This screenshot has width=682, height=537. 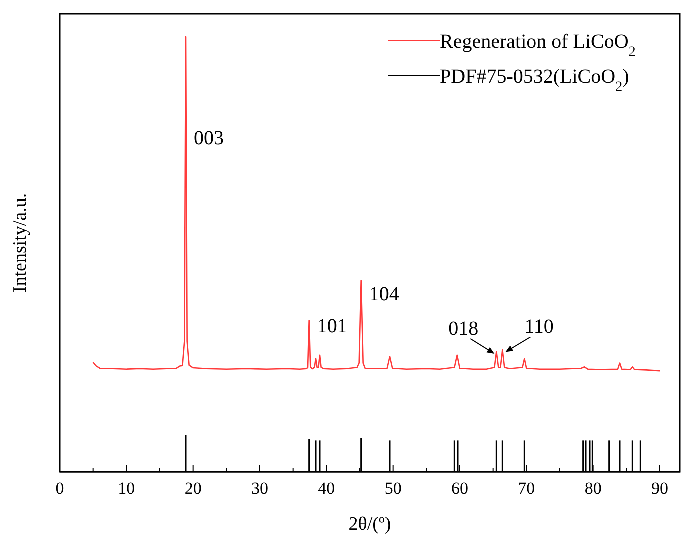 I want to click on x-tick-label: 0, so click(x=60, y=488).